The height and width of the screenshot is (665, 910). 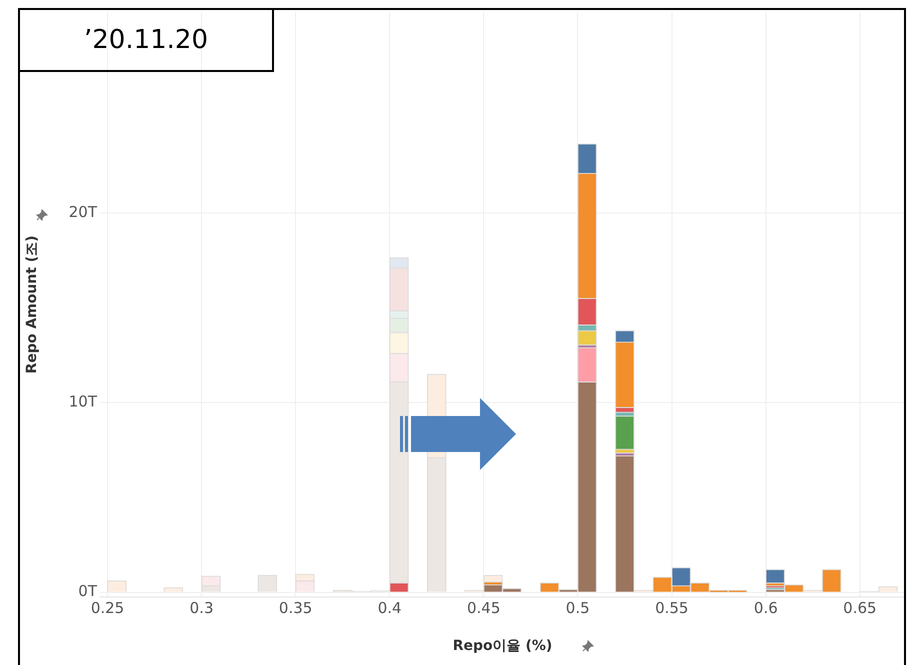 What do you see at coordinates (295, 607) in the screenshot?
I see `x-tick-label: 0.35` at bounding box center [295, 607].